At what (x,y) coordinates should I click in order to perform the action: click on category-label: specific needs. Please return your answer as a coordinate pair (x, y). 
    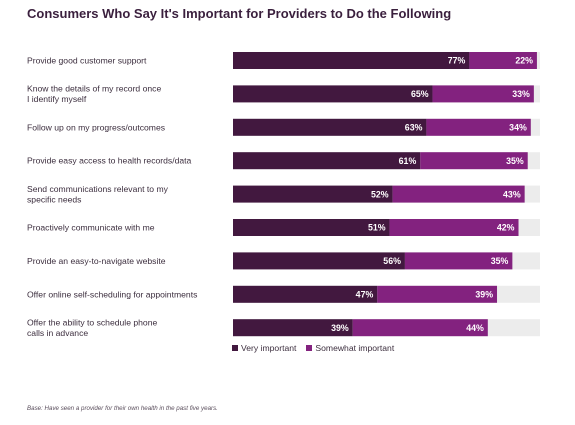
    Looking at the image, I should click on (54, 199).